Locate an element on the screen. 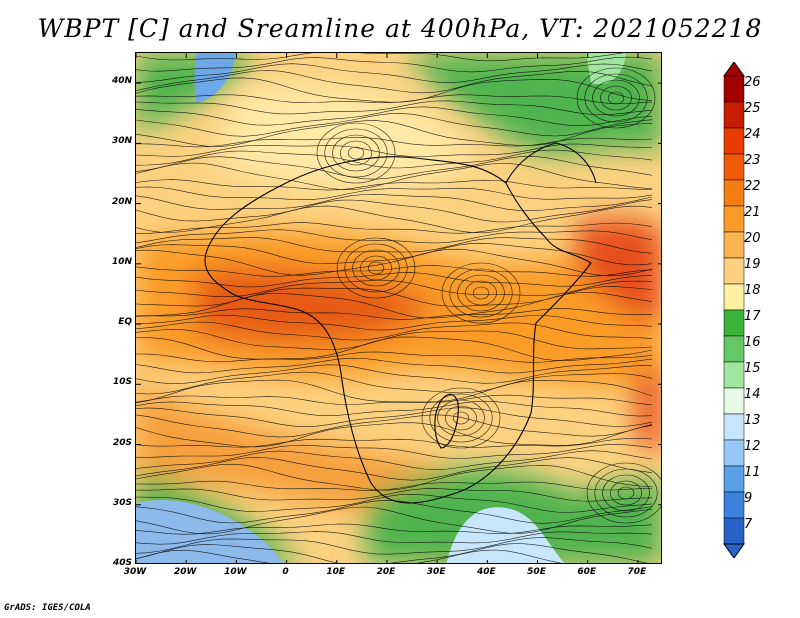 Image resolution: width=800 pixels, height=618 pixels. lon-tick-label: 50E is located at coordinates (536, 572).